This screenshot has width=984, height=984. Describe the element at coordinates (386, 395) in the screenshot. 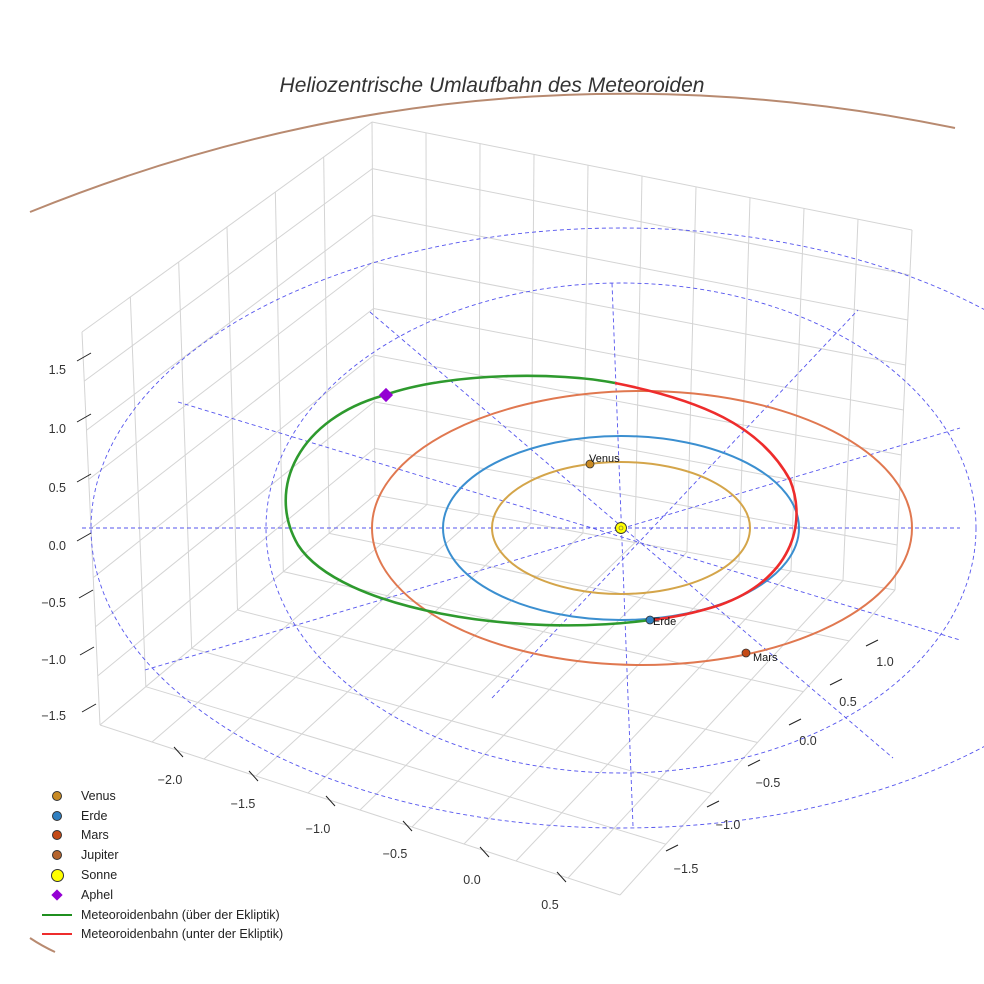

I see `aphel-marker` at that location.